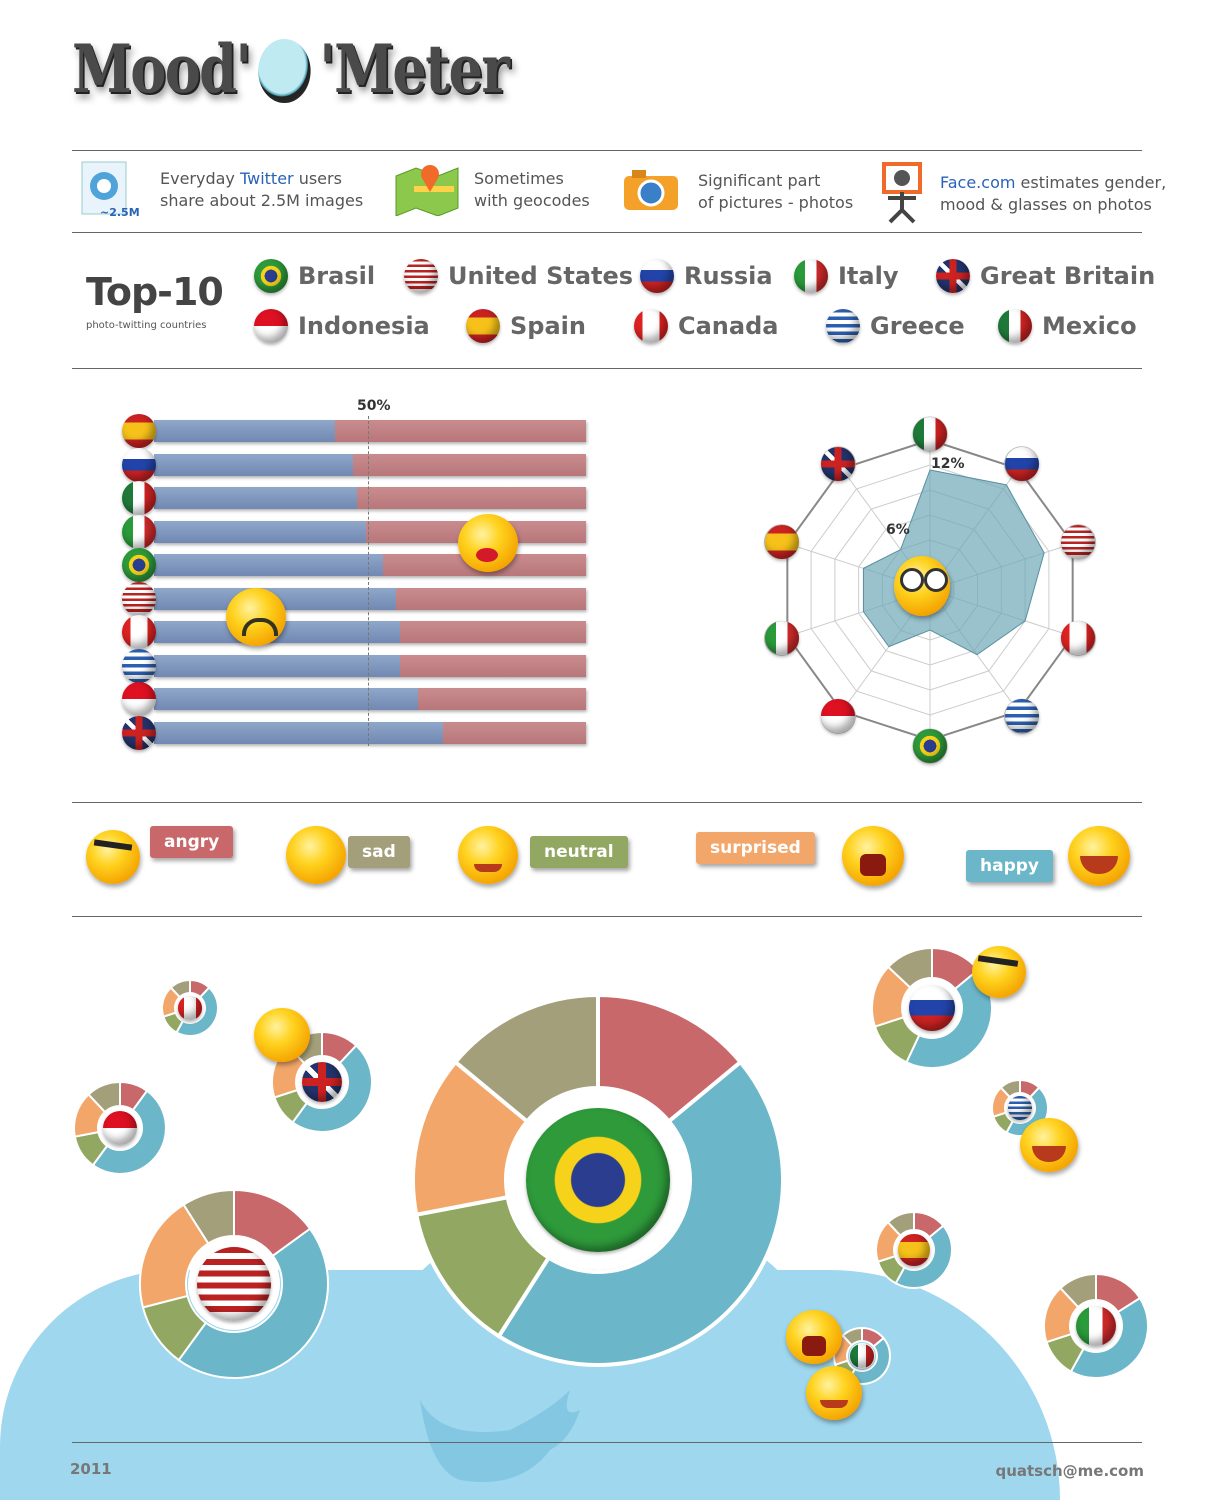  I want to click on bar-50-line, so click(368, 581).